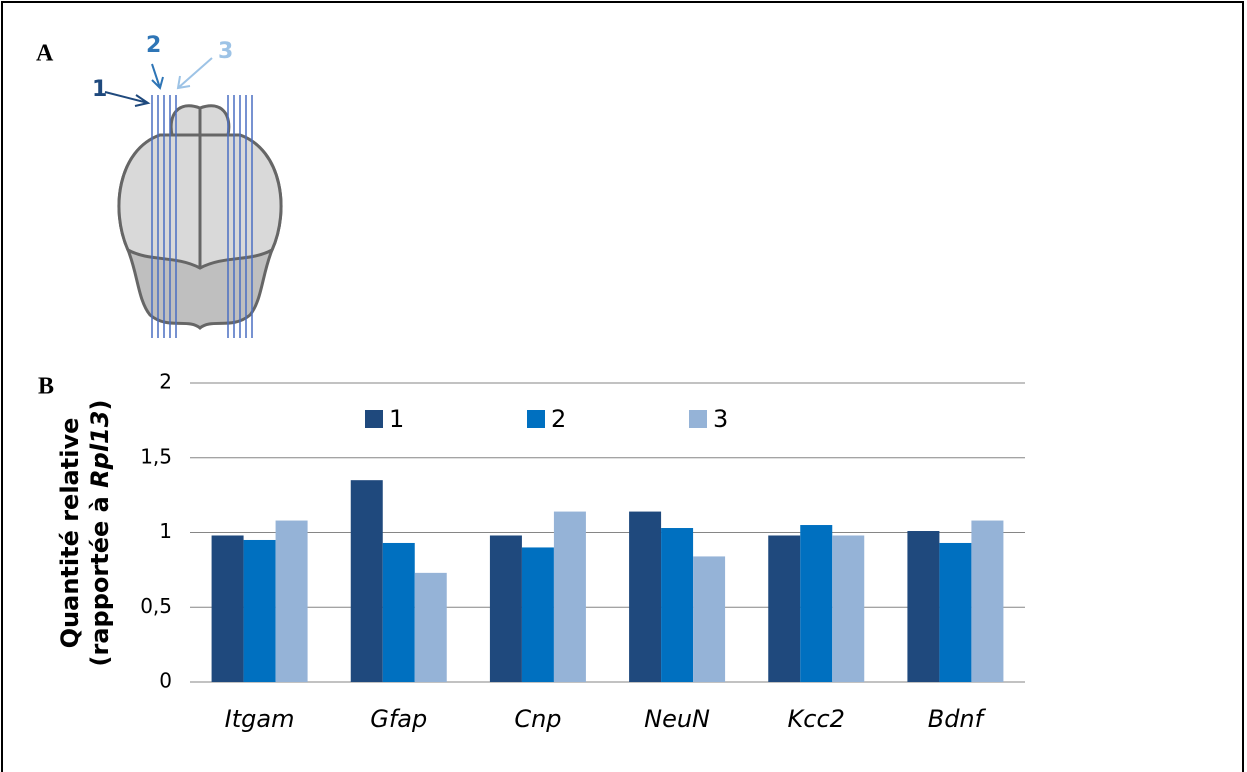  I want to click on y-title-part: ), so click(100, 405).